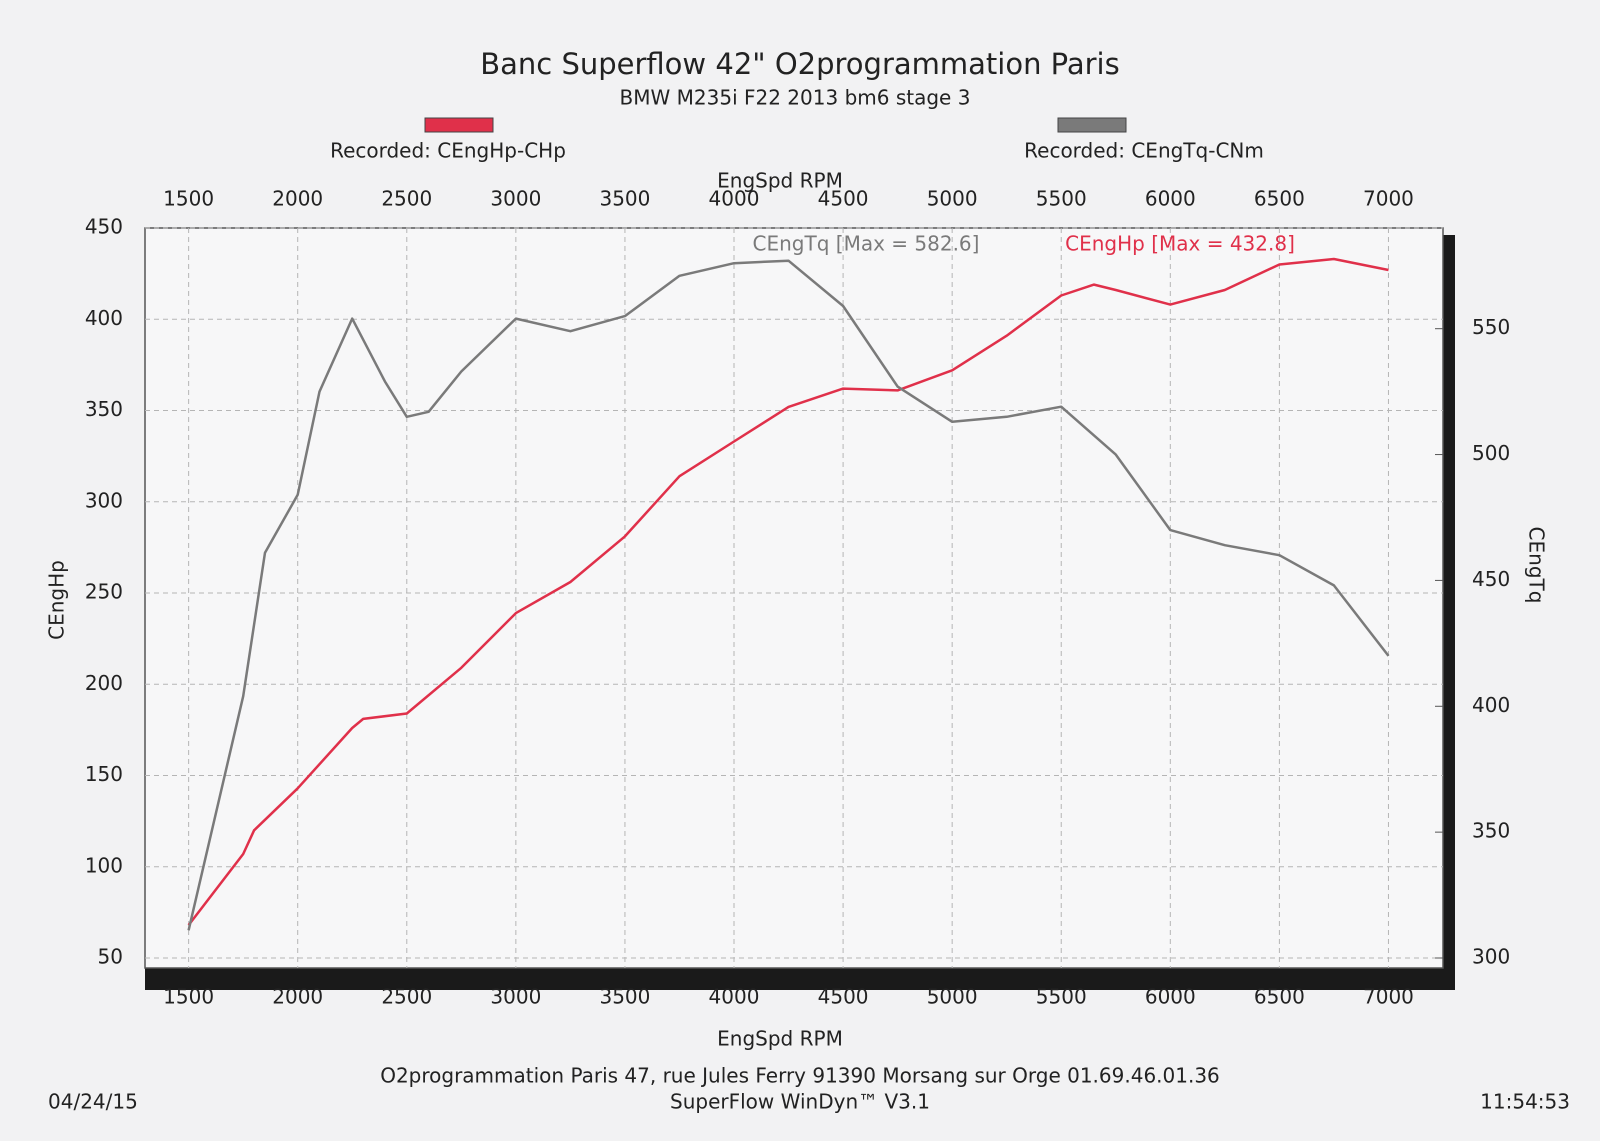  Describe the element at coordinates (1180, 244) in the screenshot. I see `series-annotation: CEngHp [Max = 432.8]` at that location.